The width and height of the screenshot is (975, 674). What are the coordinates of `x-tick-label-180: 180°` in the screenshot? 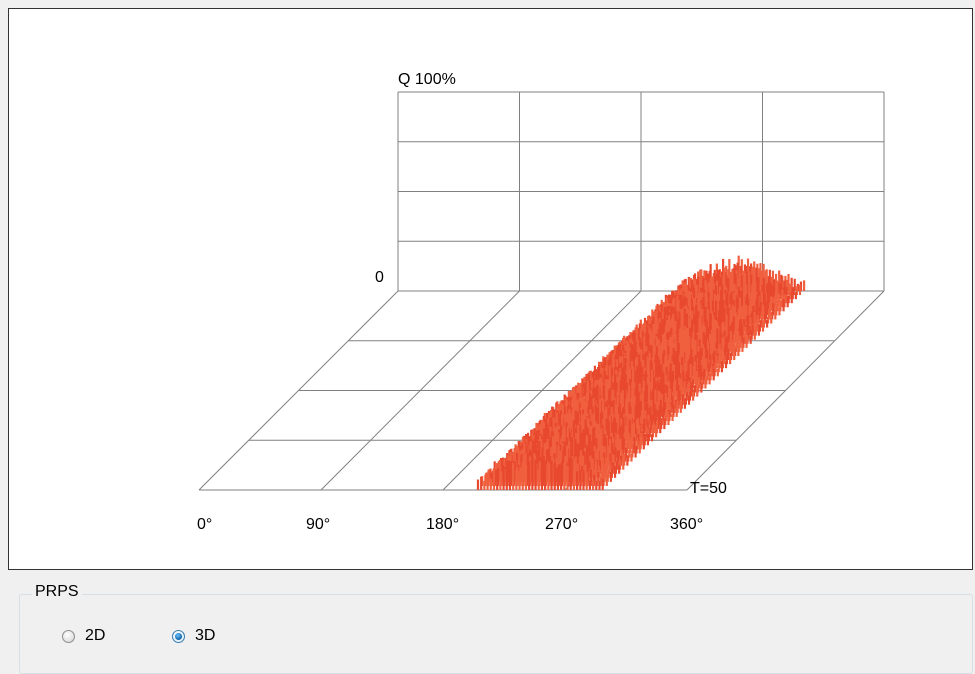 It's located at (442, 524).